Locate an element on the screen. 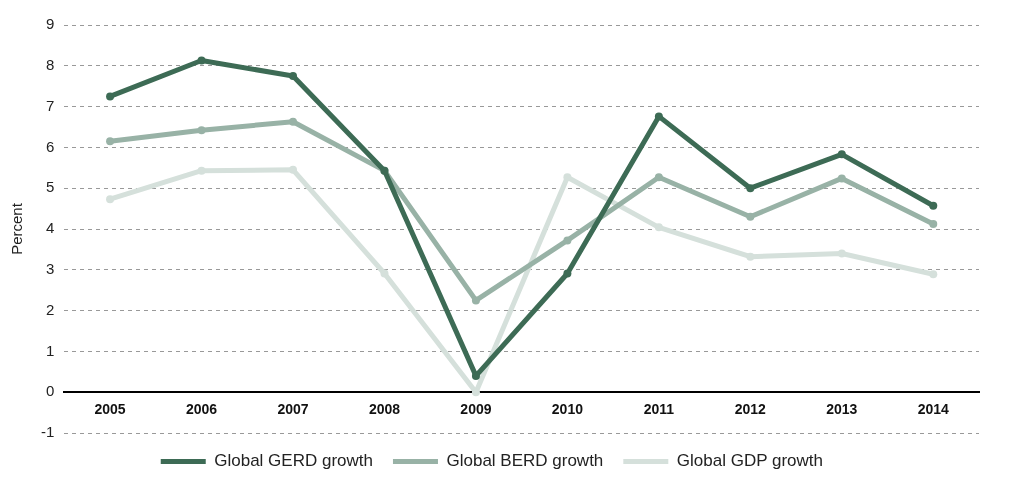 The width and height of the screenshot is (1009, 480). legend-label: Global GDP growth is located at coordinates (749, 461).